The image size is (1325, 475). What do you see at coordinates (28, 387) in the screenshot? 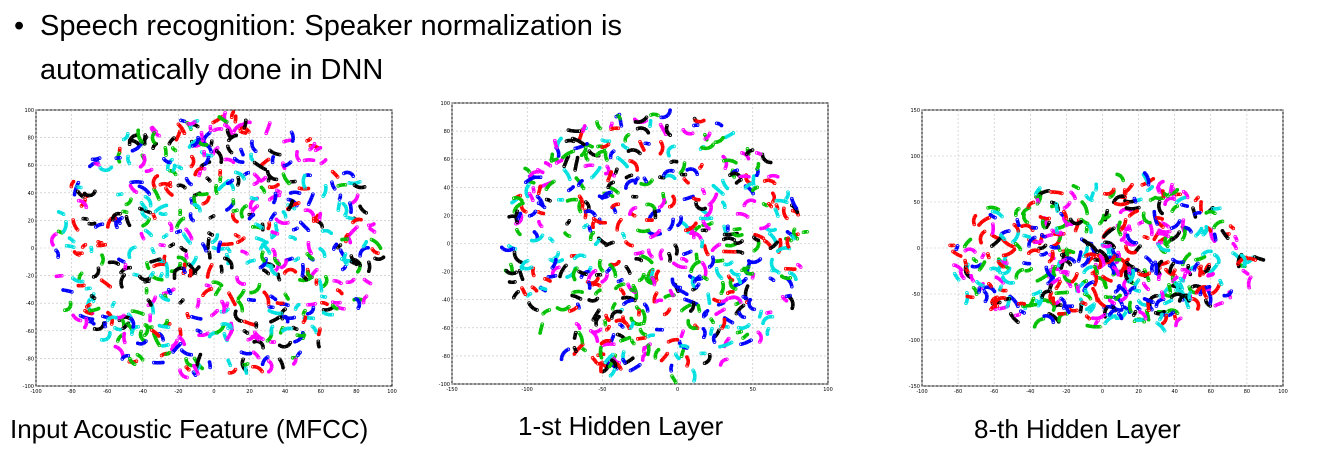
I see `y-tick-label: -100` at bounding box center [28, 387].